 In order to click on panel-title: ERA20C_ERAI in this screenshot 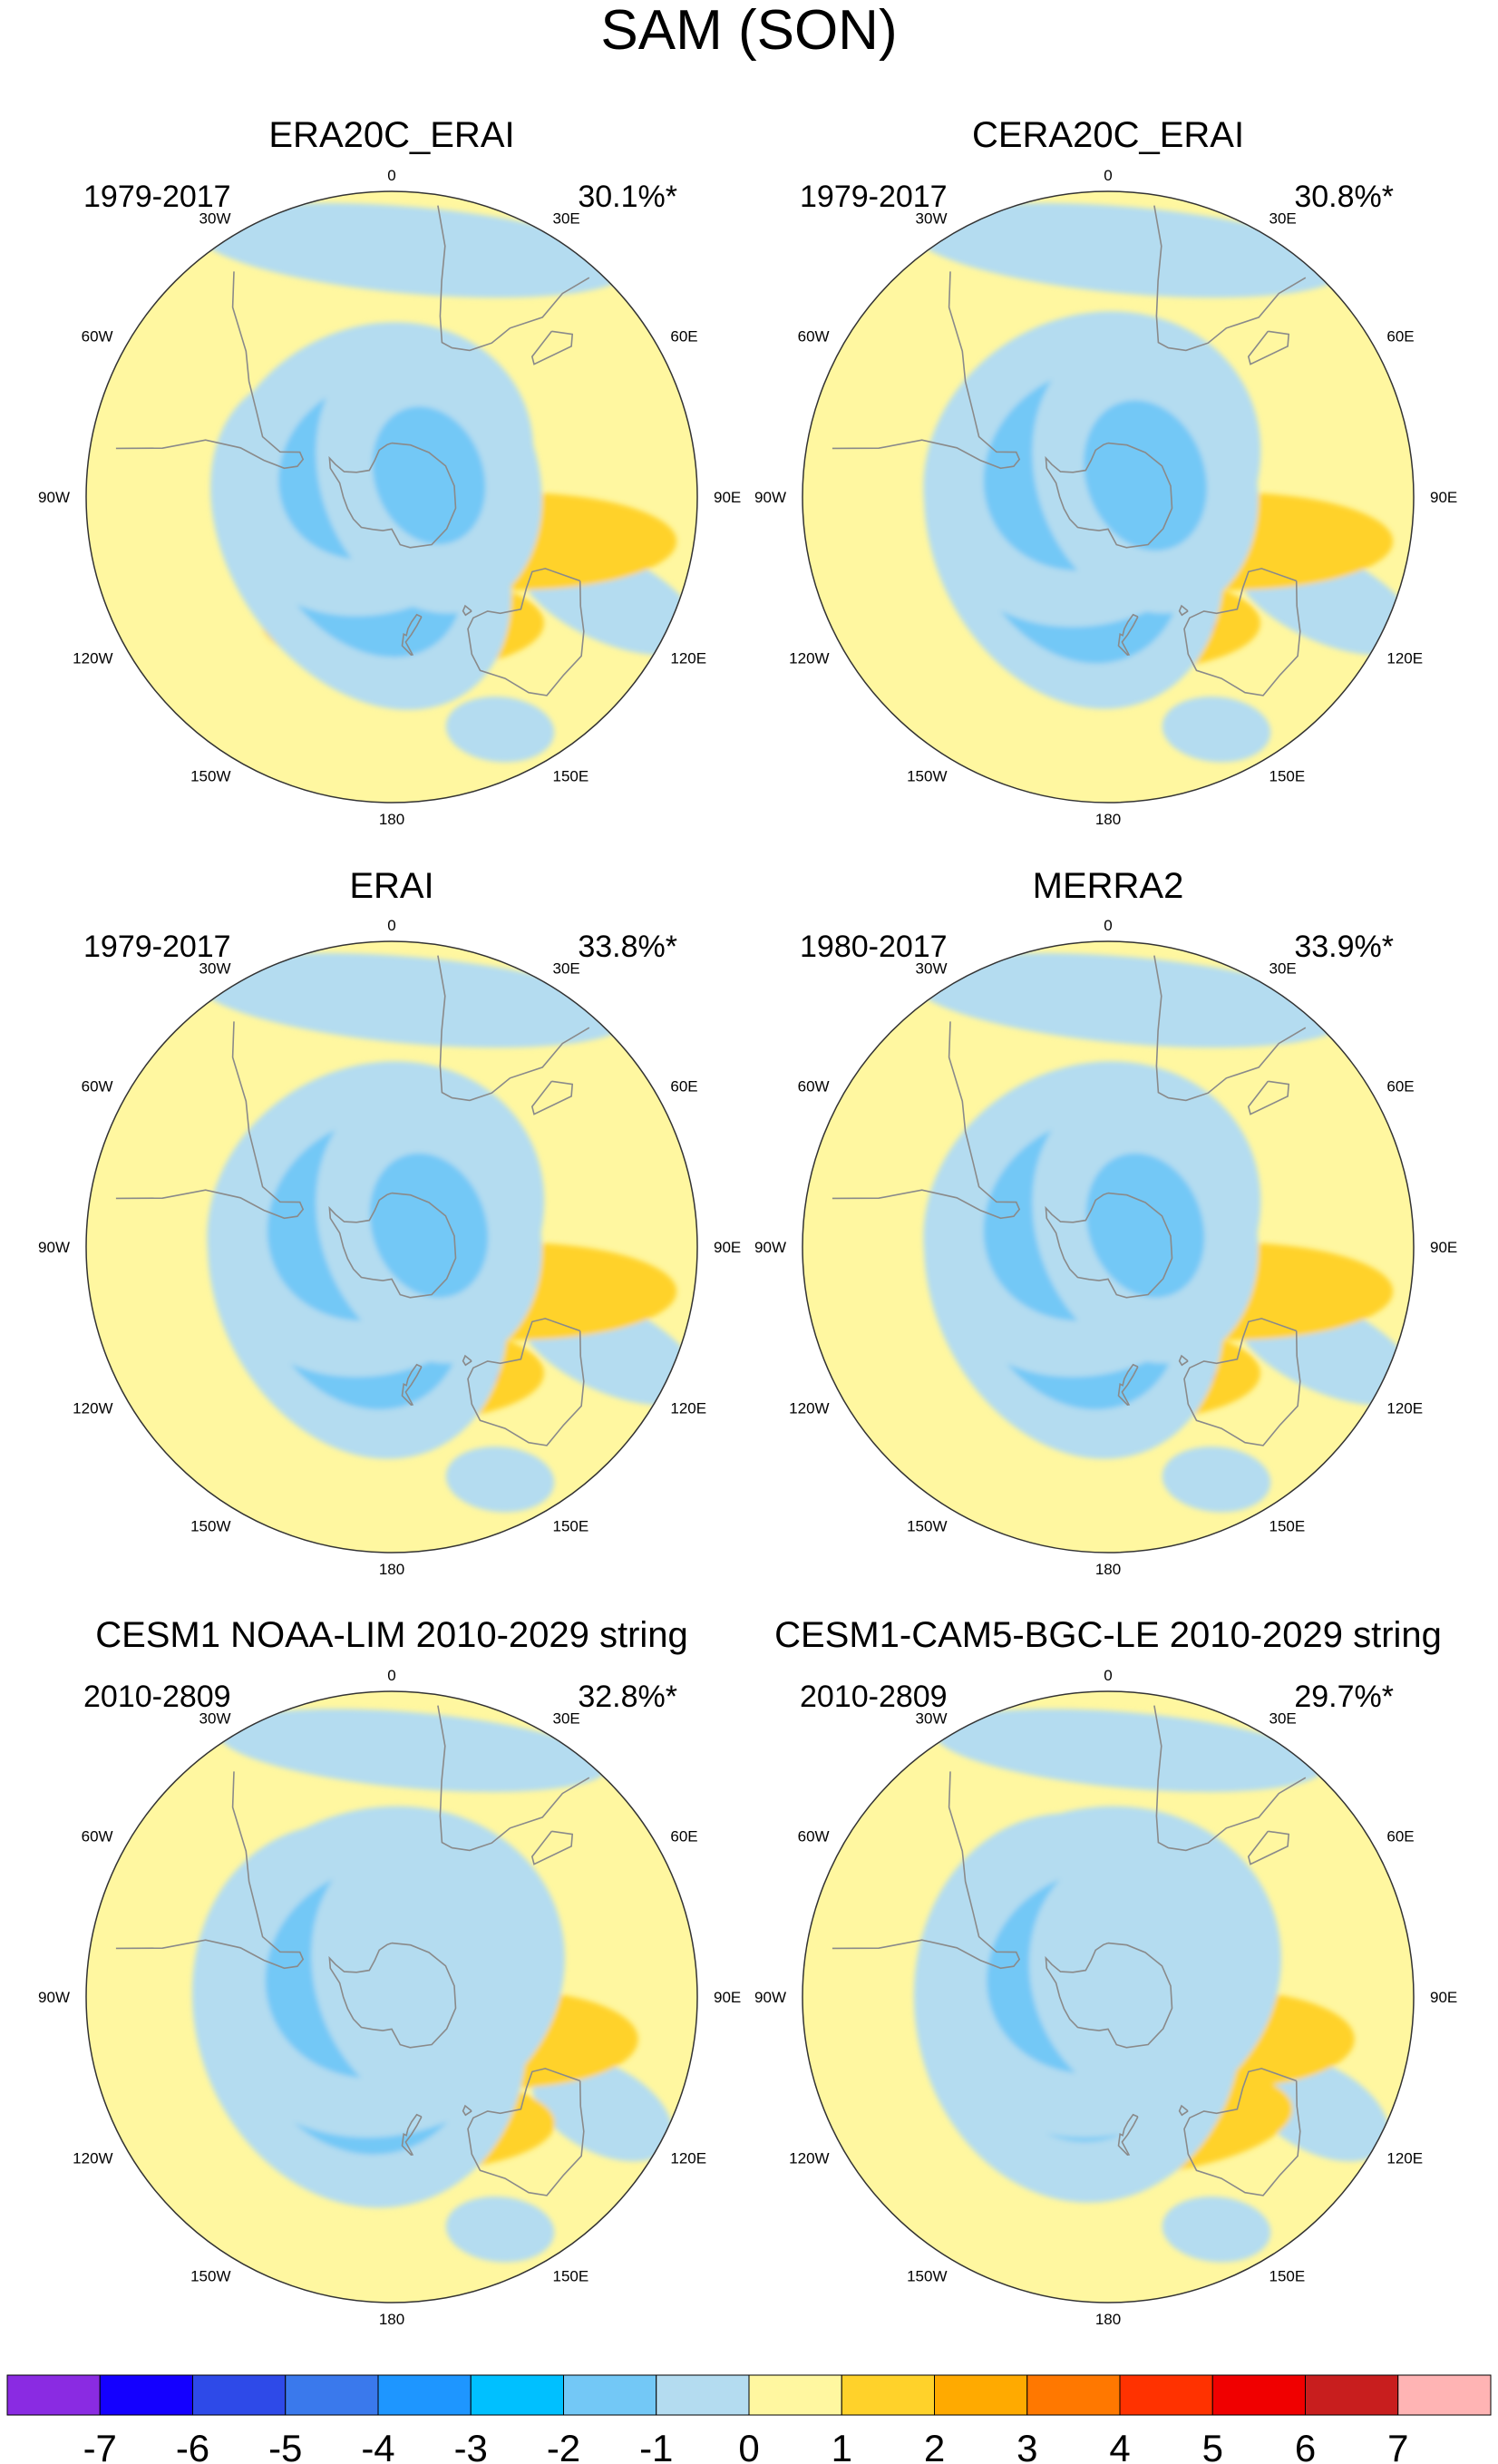, I will do `click(391, 135)`.